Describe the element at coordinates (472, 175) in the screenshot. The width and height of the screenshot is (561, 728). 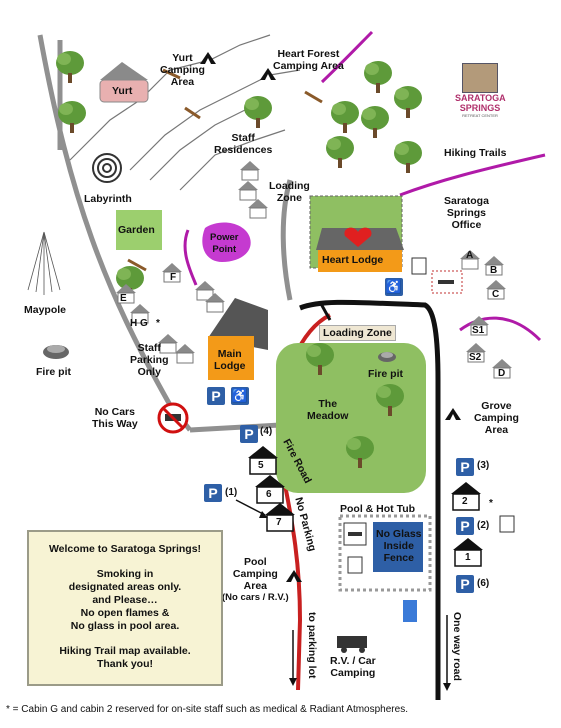
I see `trail-right` at that location.